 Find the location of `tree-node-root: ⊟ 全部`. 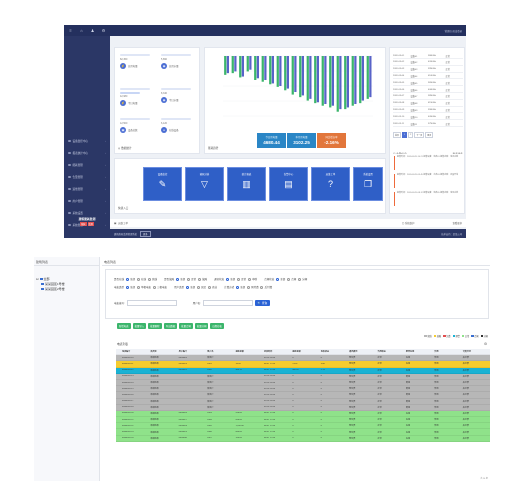

tree-node-root: ⊟ 全部 is located at coordinates (43, 279).